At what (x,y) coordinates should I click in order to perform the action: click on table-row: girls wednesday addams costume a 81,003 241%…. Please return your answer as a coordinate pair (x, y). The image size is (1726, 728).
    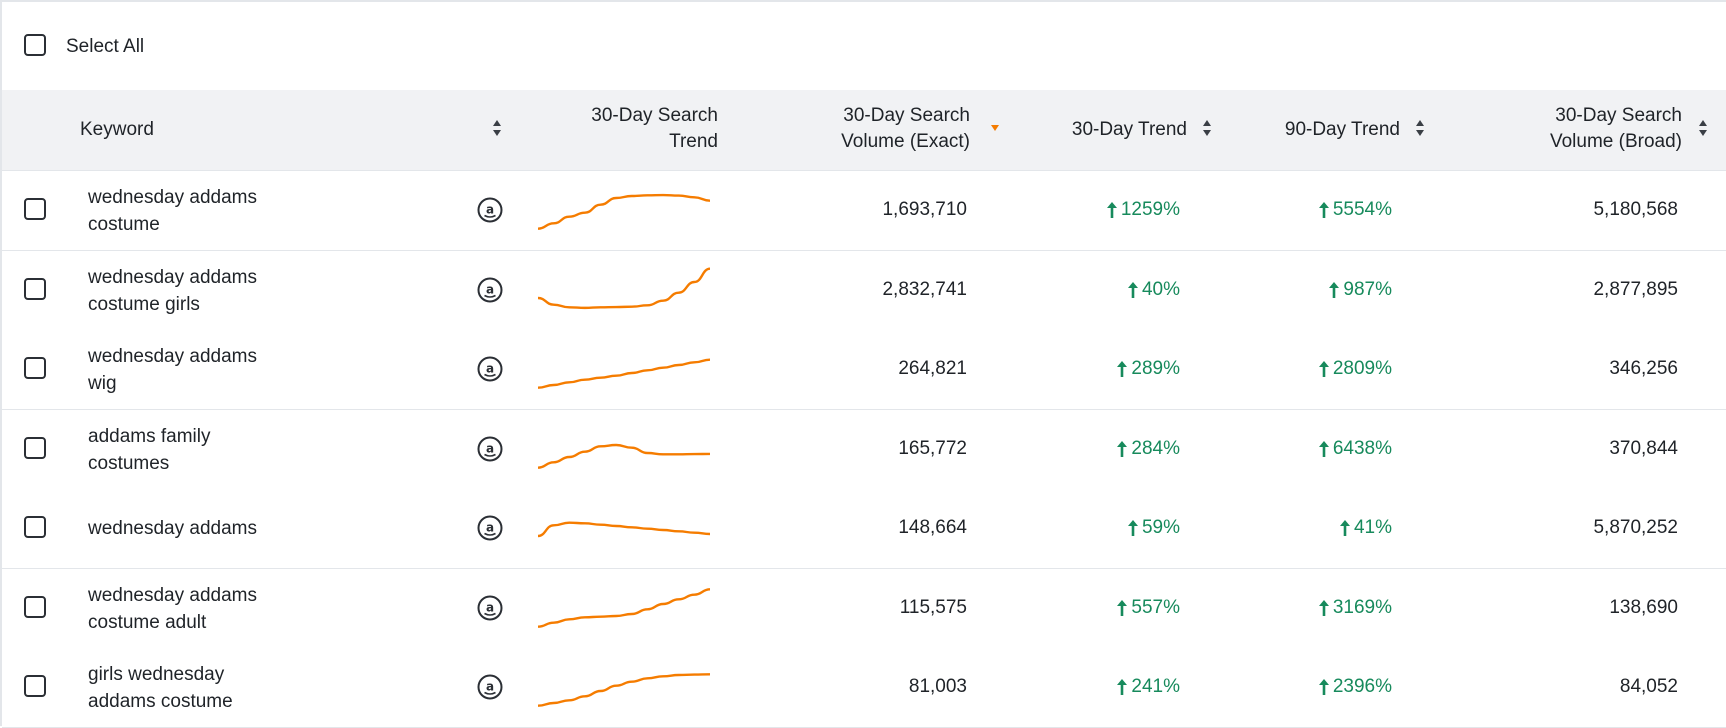
    Looking at the image, I should click on (864, 688).